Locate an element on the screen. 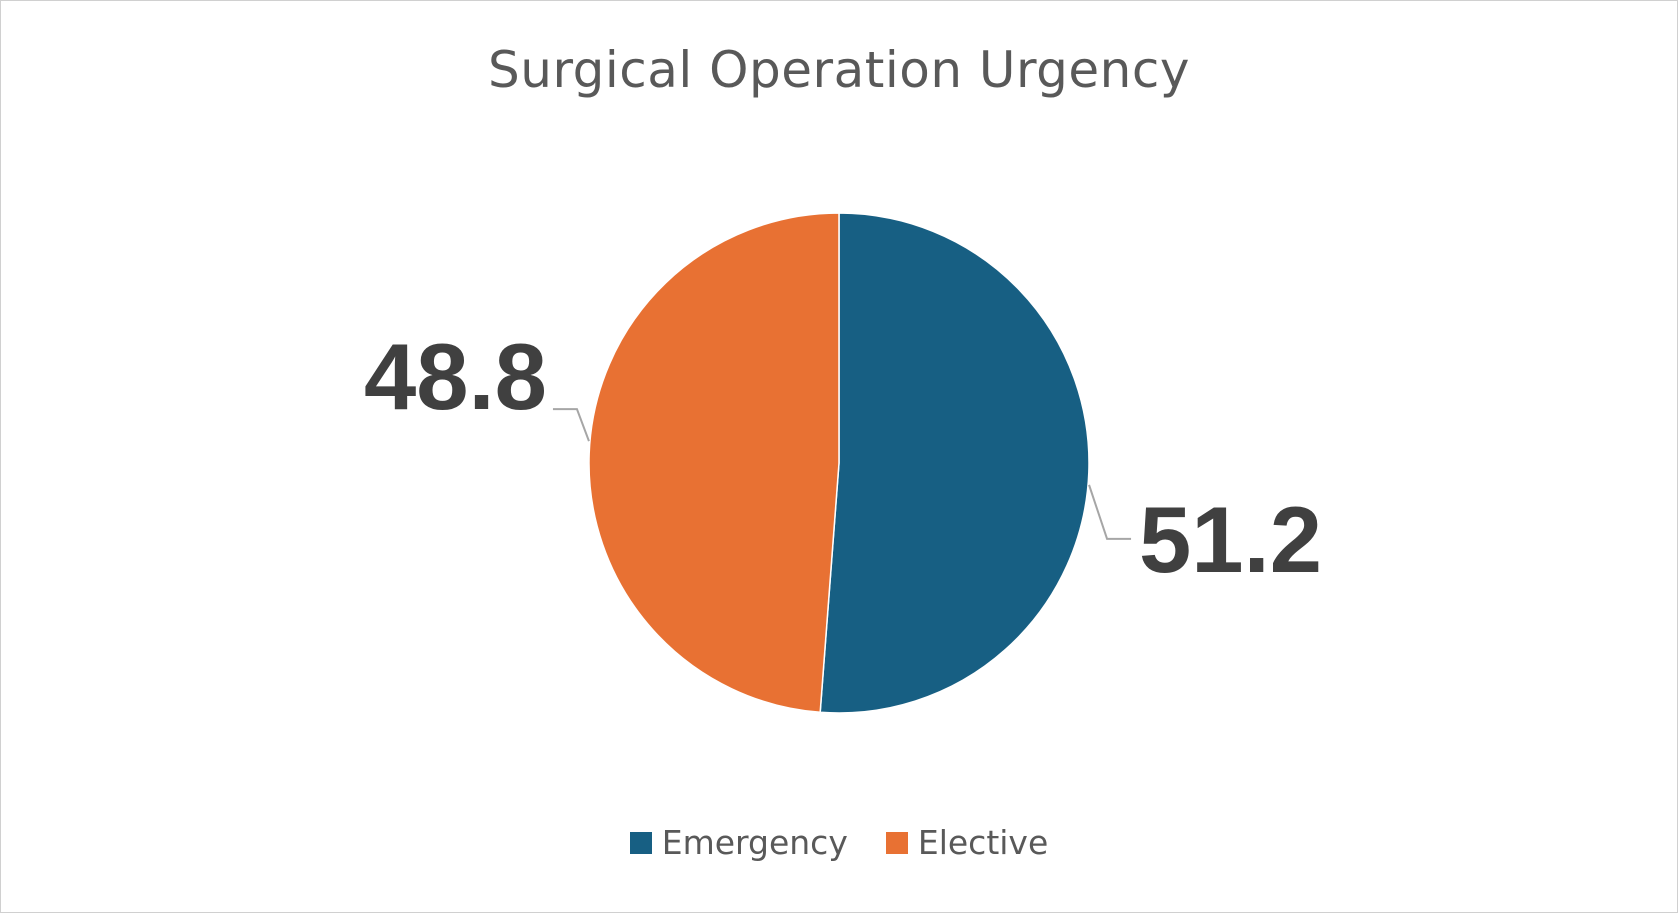 The height and width of the screenshot is (913, 1678). legend-item-elective: Elective is located at coordinates (967, 842).